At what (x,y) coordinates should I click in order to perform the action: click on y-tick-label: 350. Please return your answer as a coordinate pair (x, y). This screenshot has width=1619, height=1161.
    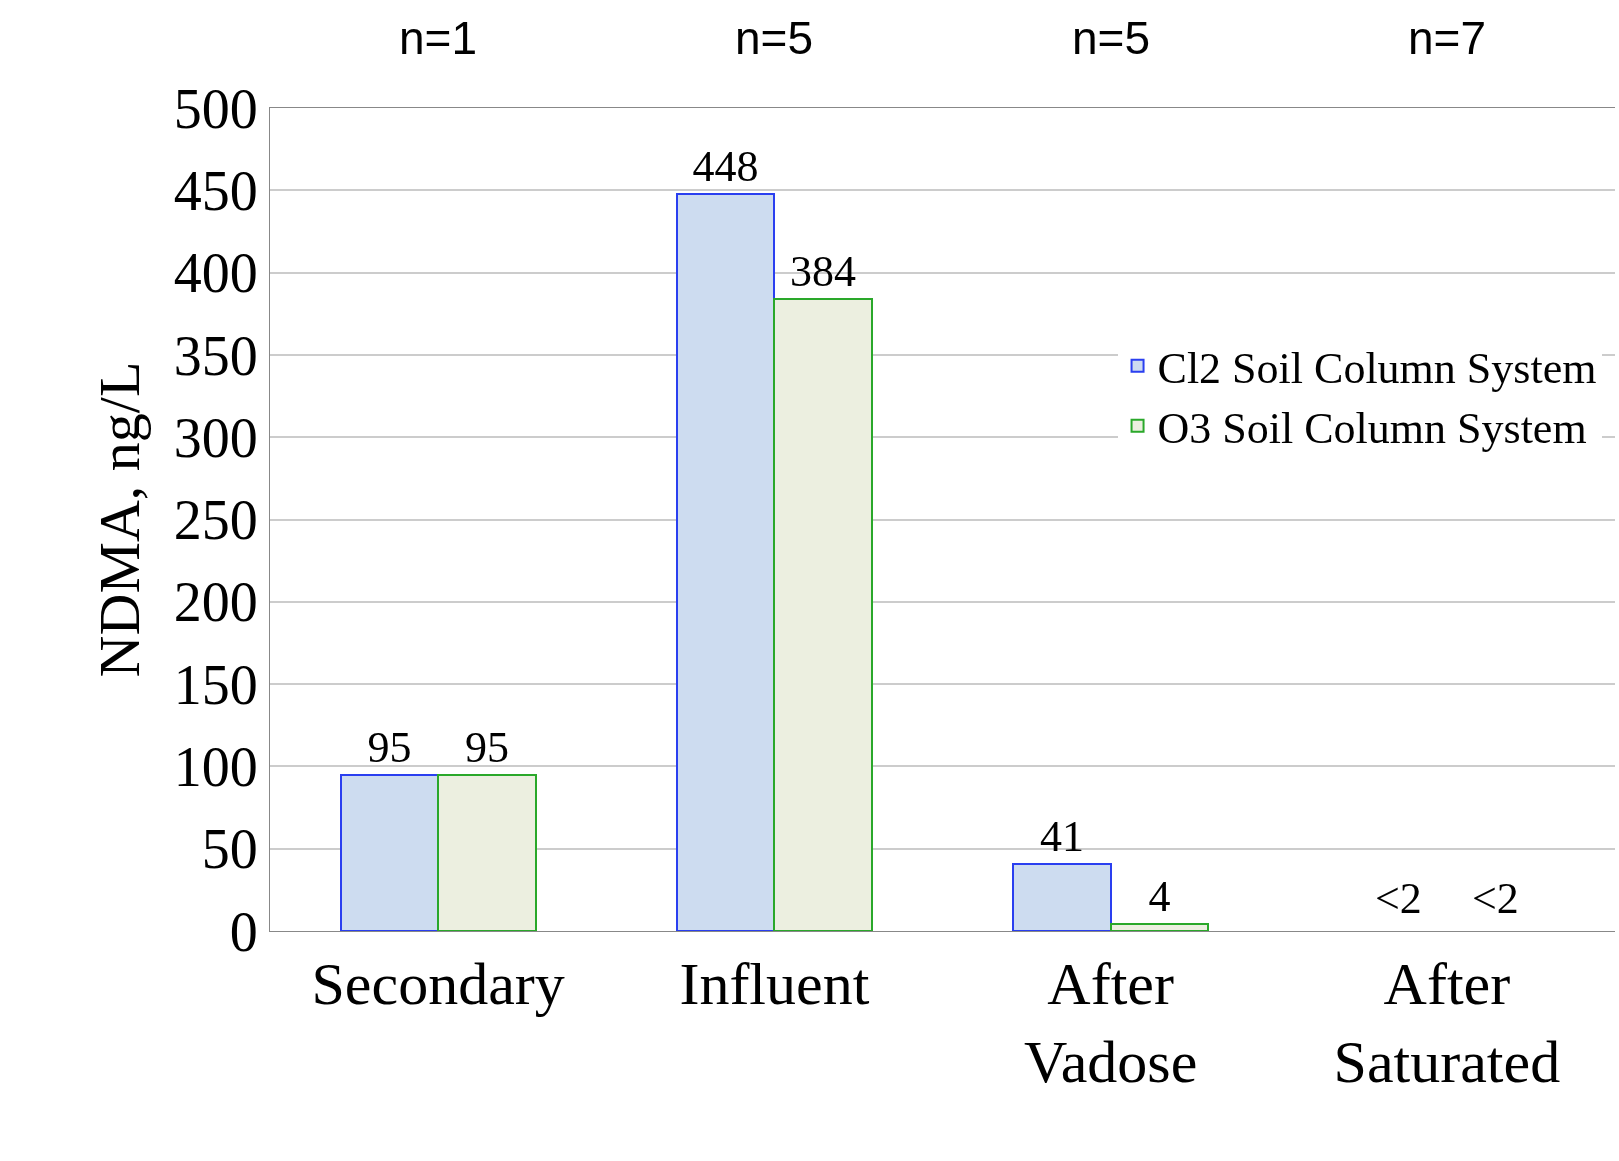
    Looking at the image, I should click on (215, 355).